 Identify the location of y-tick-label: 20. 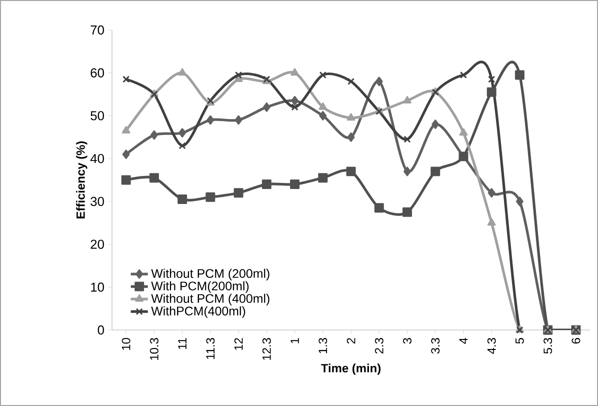
(97, 244).